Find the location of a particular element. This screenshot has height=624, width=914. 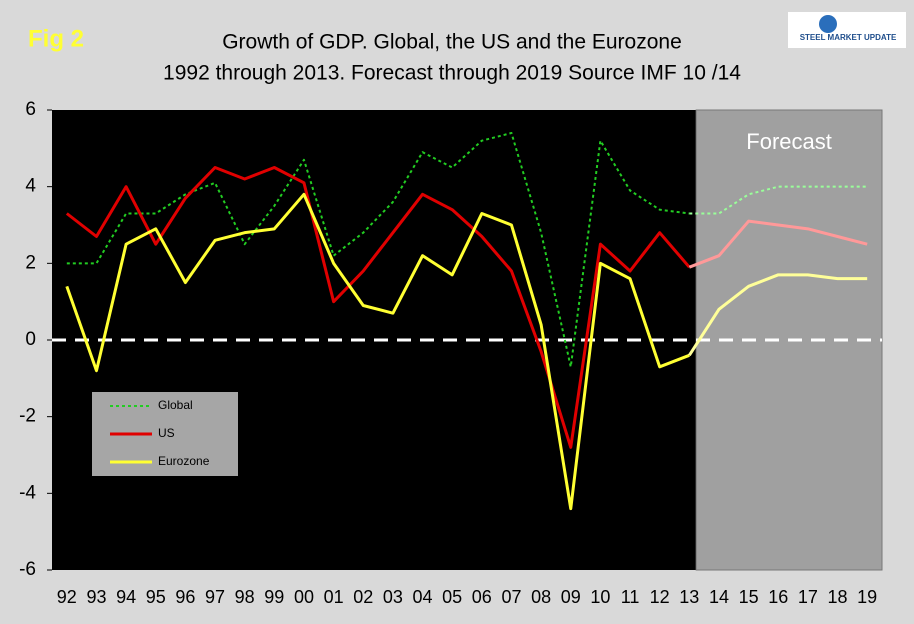

x-tick-label: 02 is located at coordinates (363, 597).